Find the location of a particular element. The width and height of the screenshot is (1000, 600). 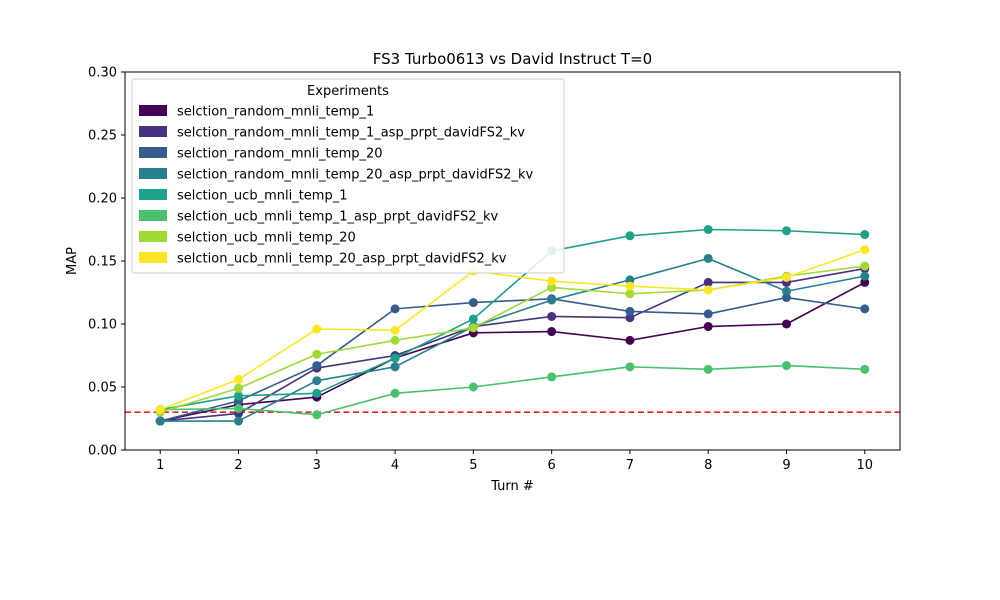

y-tick-label: 0.00 is located at coordinates (102, 451).